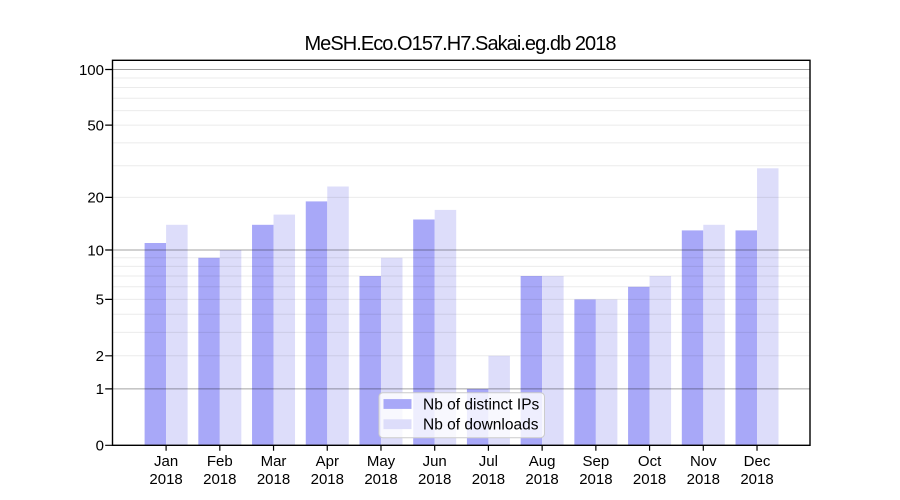 The height and width of the screenshot is (500, 900). I want to click on svg-text: Nb of downloads, so click(481, 425).